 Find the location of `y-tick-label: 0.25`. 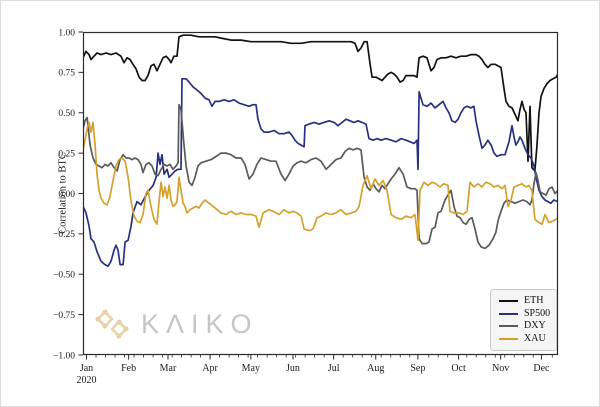

y-tick-label: 0.25 is located at coordinates (66, 154).